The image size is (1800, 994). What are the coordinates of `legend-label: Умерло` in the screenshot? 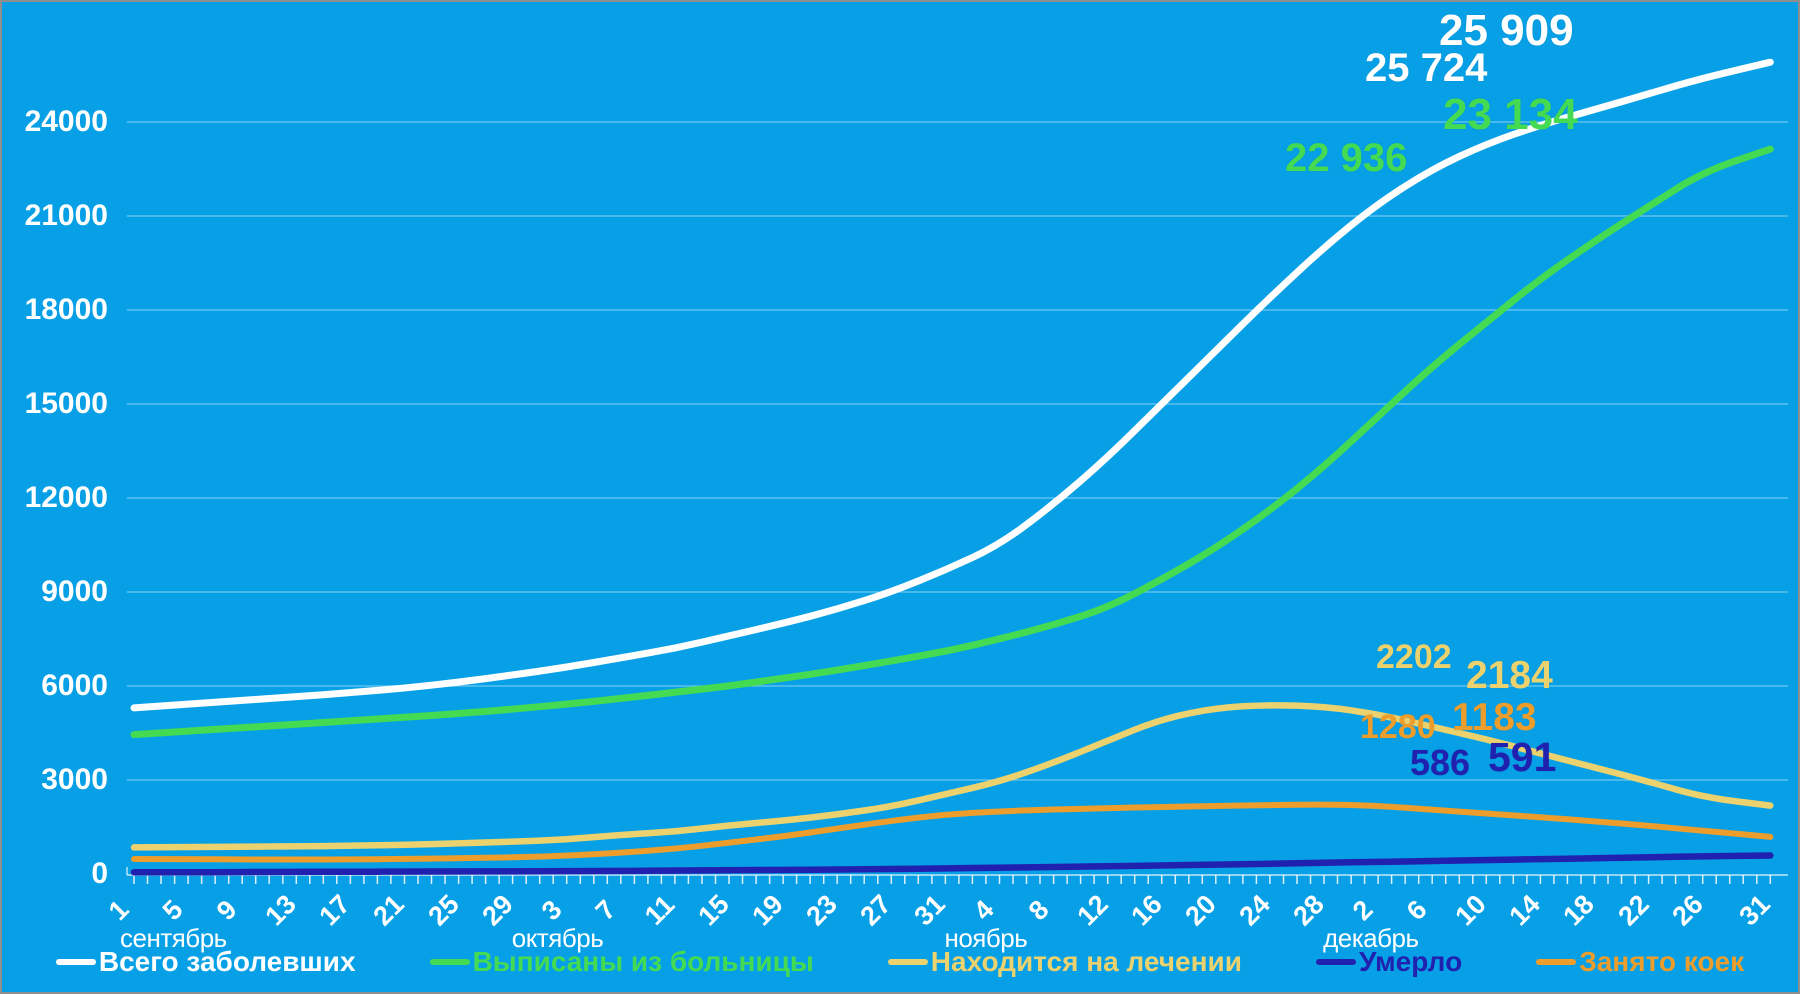 It's located at (1410, 961).